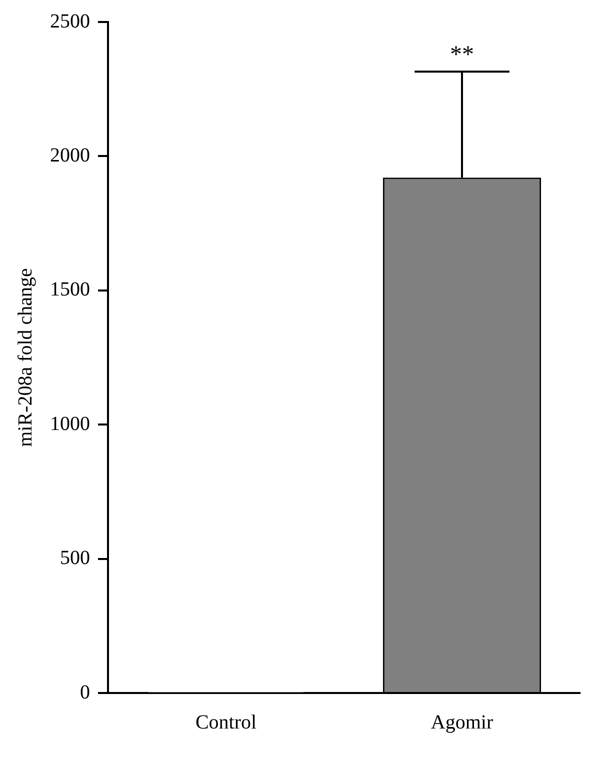 The height and width of the screenshot is (765, 600). Describe the element at coordinates (70, 289) in the screenshot. I see `y-tick-label: 1500` at that location.